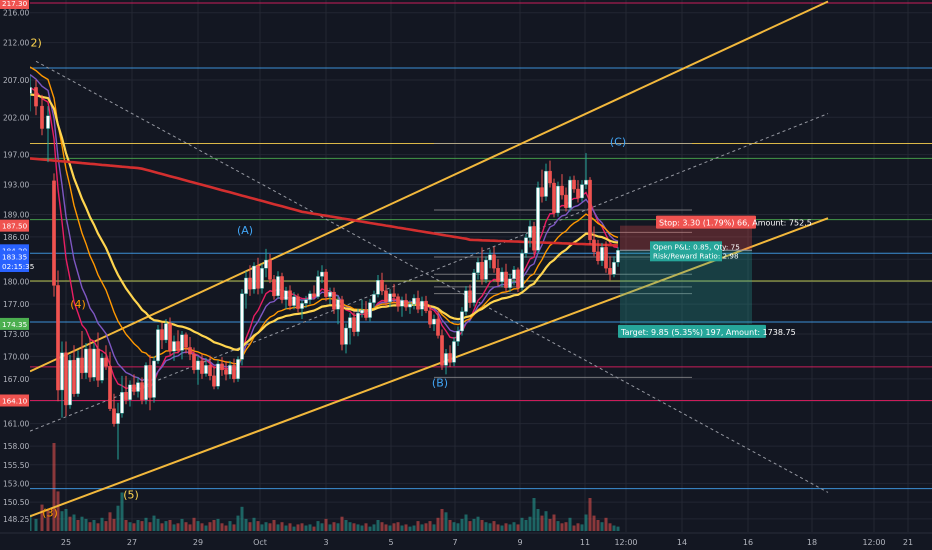 This screenshot has width=932, height=550. I want to click on time-axis: 25 27 29 Oct 3 5 7 9 11 12:00 14 16 18 12:00 21, so click(466, 541).